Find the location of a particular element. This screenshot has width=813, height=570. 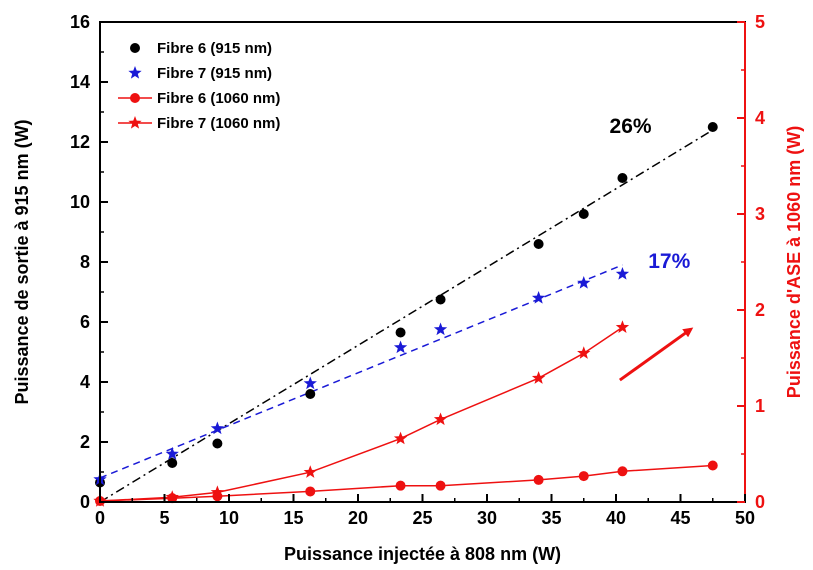

right-y-axis: 0 1 2 3 4 5 is located at coordinates (751, 262).